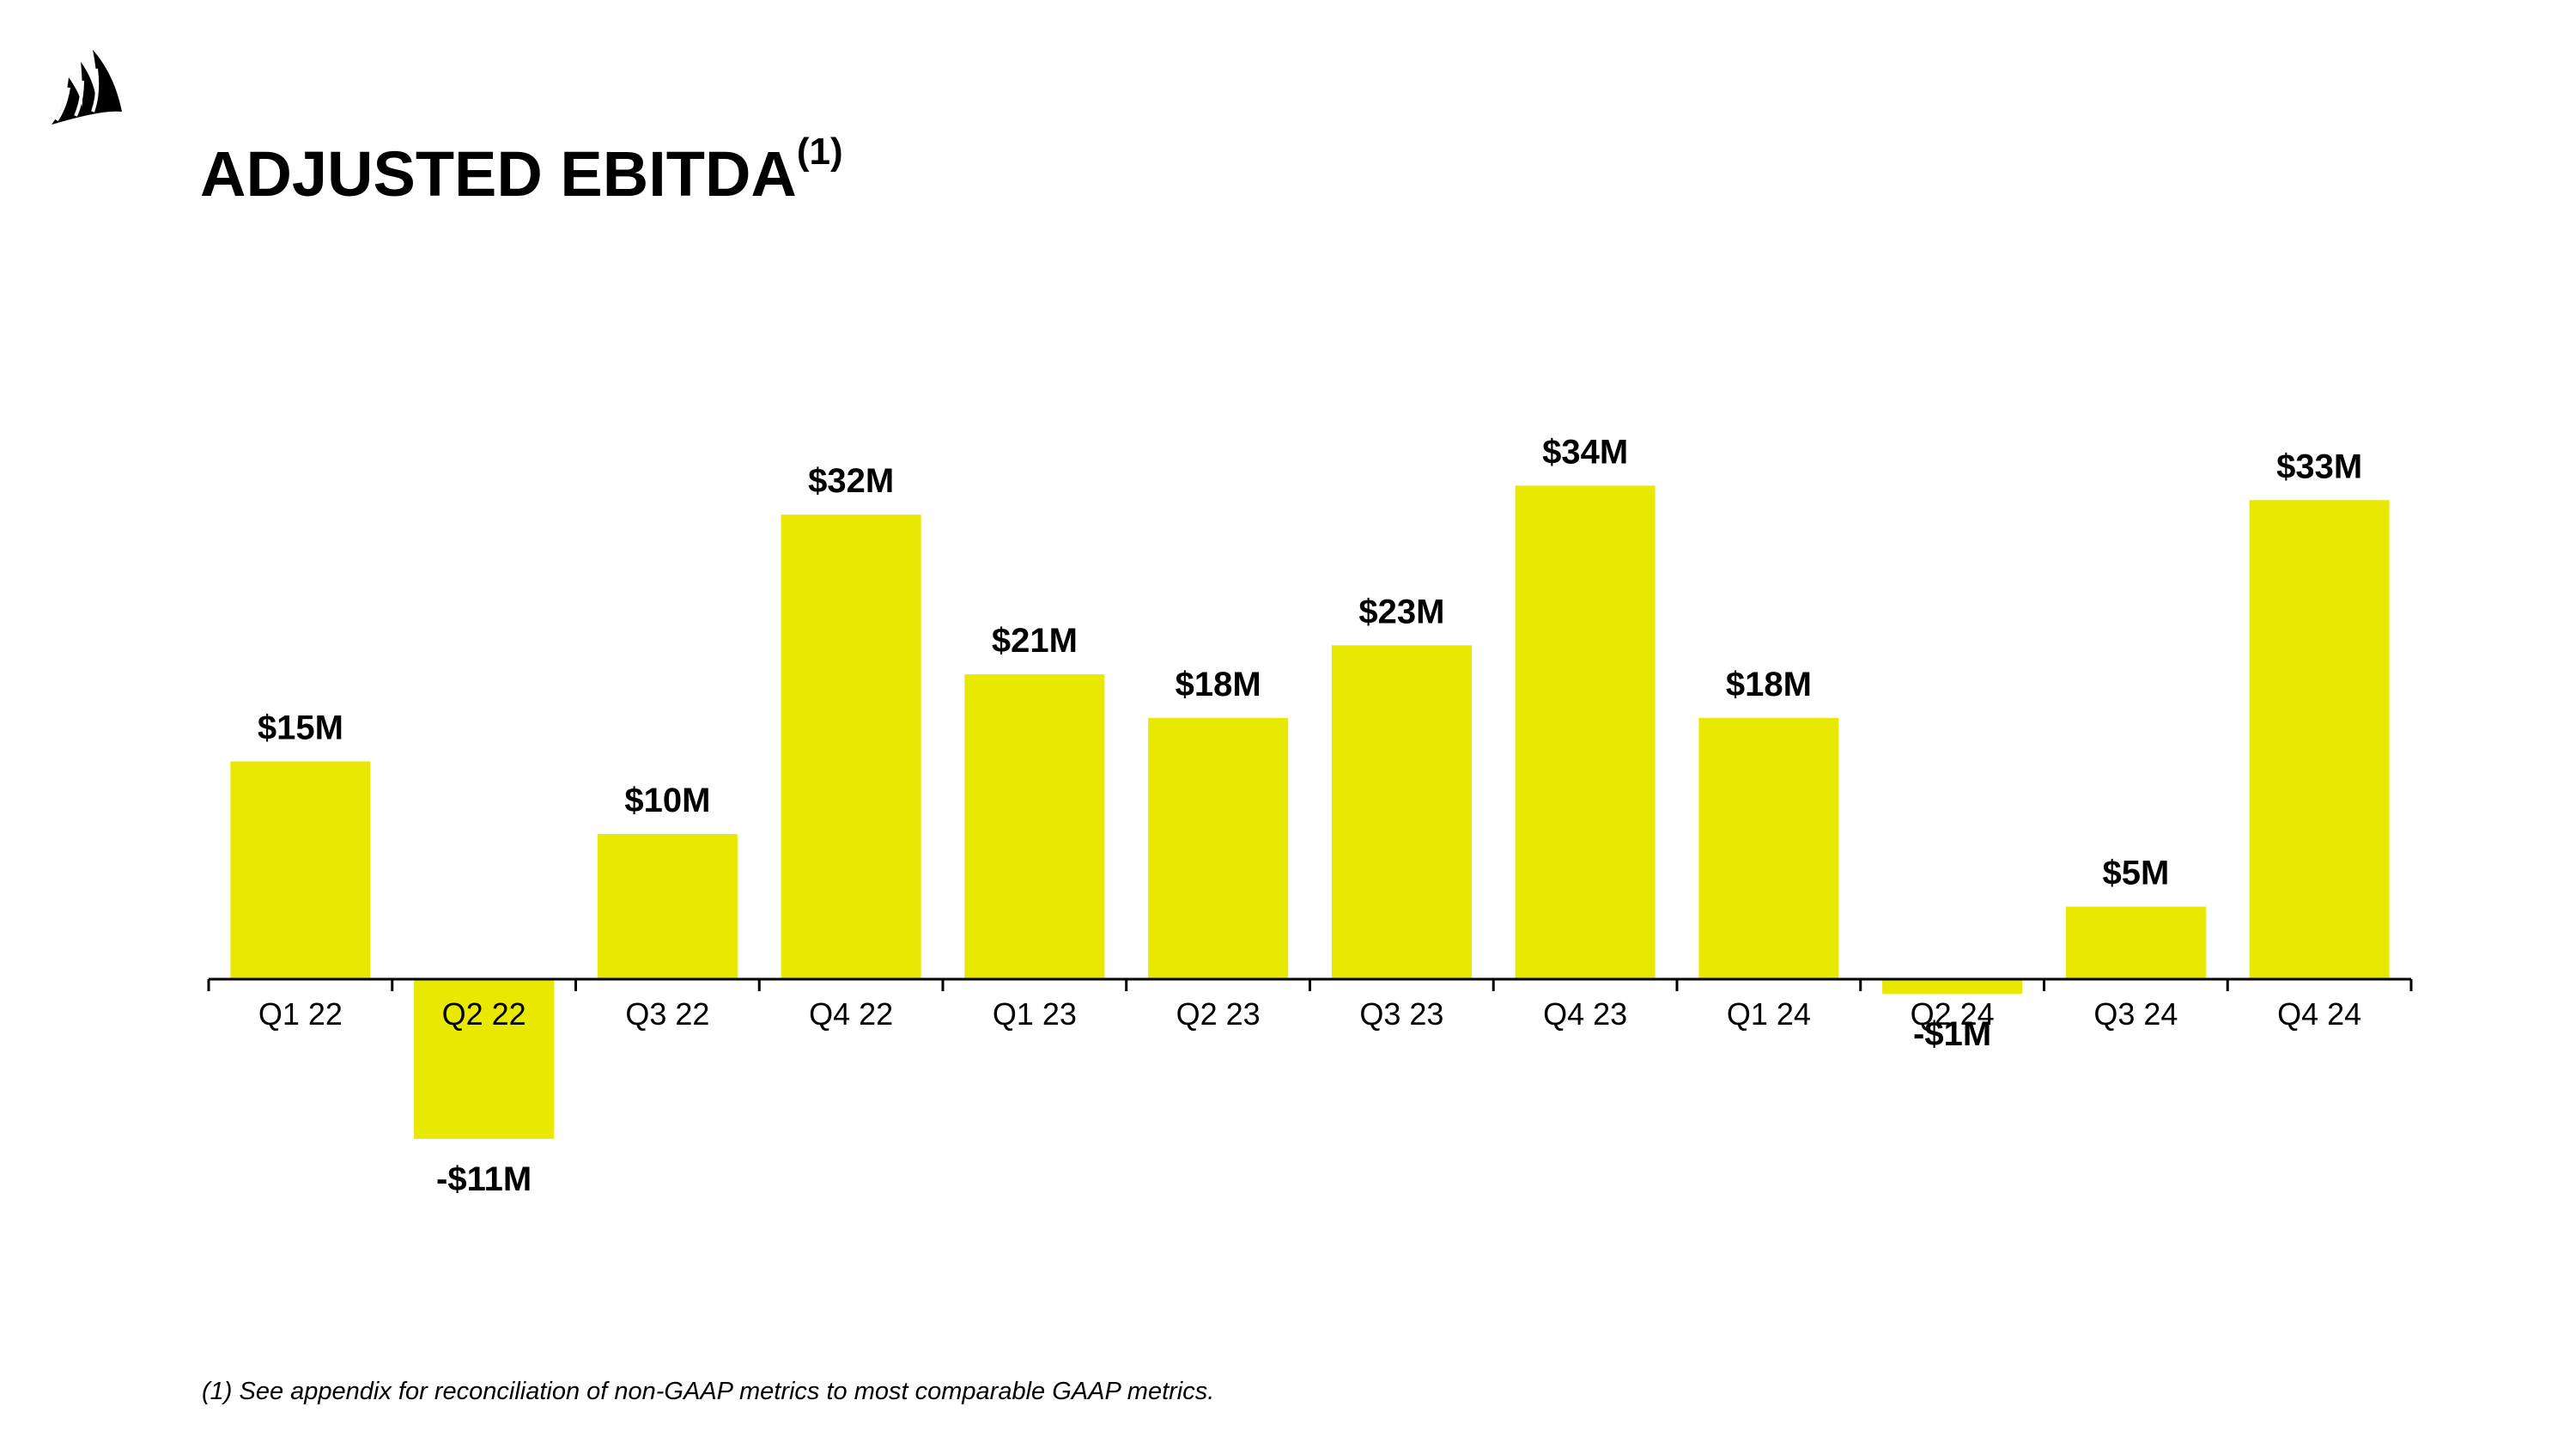 The image size is (2576, 1449). I want to click on chart-title-text: ADJUSTED EBITDA, so click(499, 174).